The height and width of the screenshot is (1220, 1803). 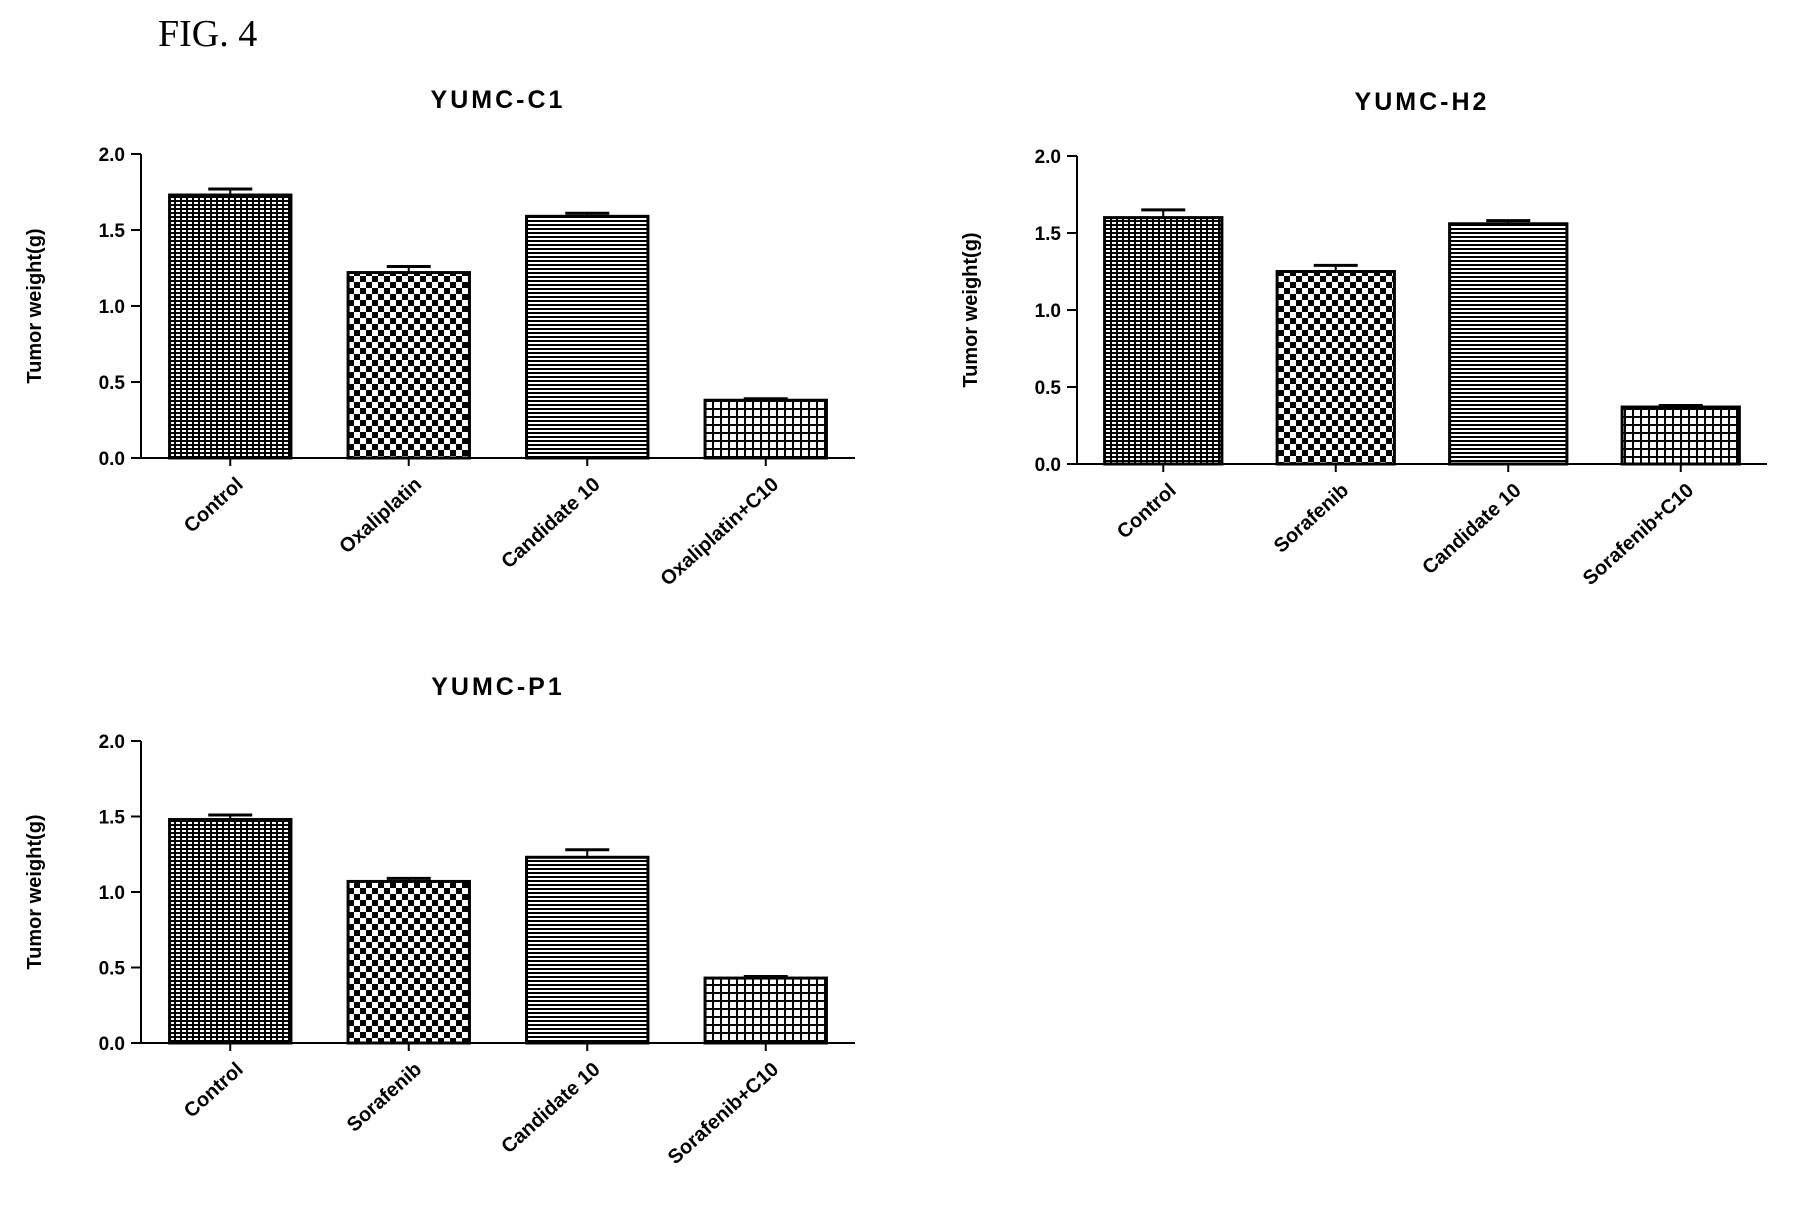 I want to click on bar-oxaliplatin-c10, so click(x=765, y=429).